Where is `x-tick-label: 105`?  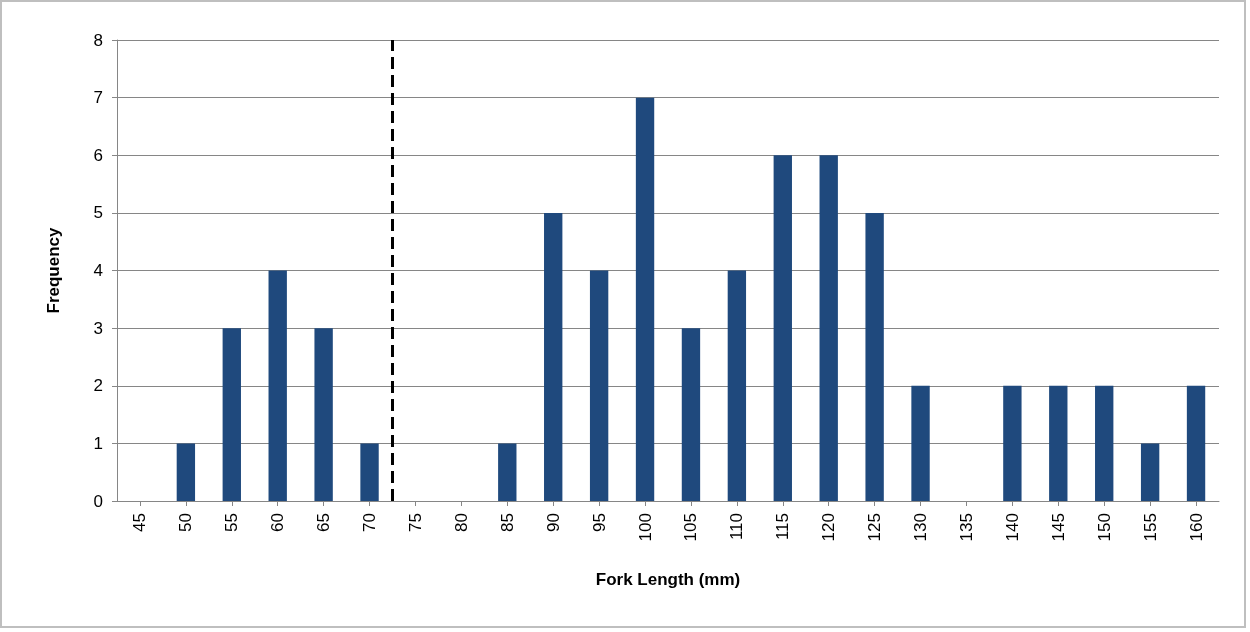 x-tick-label: 105 is located at coordinates (691, 527).